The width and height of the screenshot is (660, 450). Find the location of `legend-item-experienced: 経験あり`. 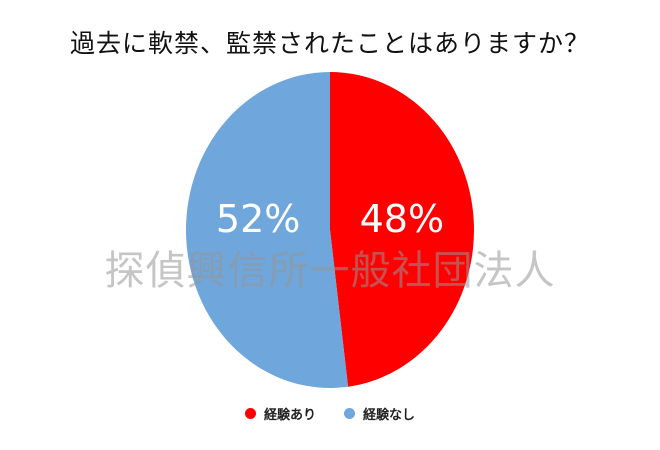

legend-item-experienced: 経験あり is located at coordinates (280, 413).